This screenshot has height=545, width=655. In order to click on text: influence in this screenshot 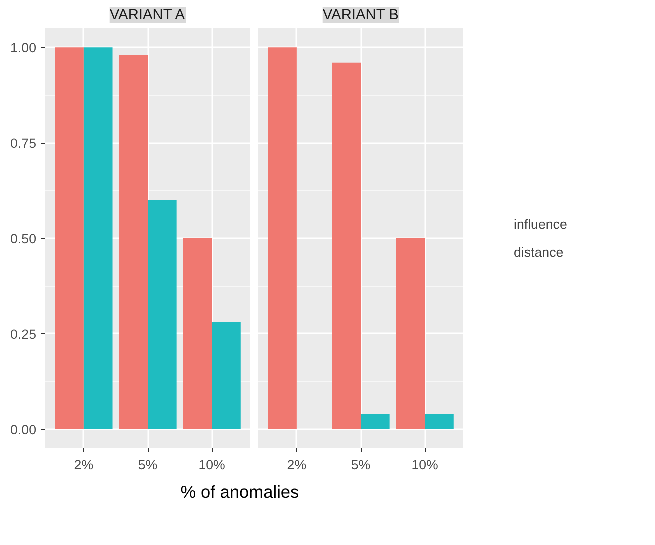, I will do `click(541, 224)`.